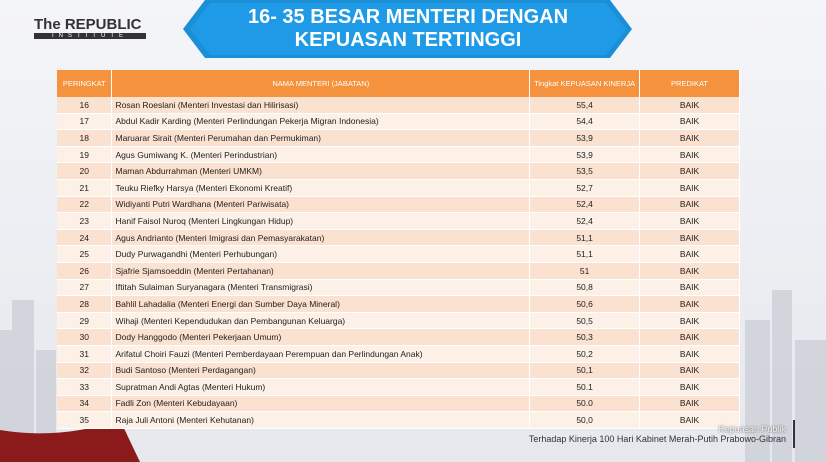 The image size is (826, 462). Describe the element at coordinates (585, 188) in the screenshot. I see `cell: 52,7` at that location.